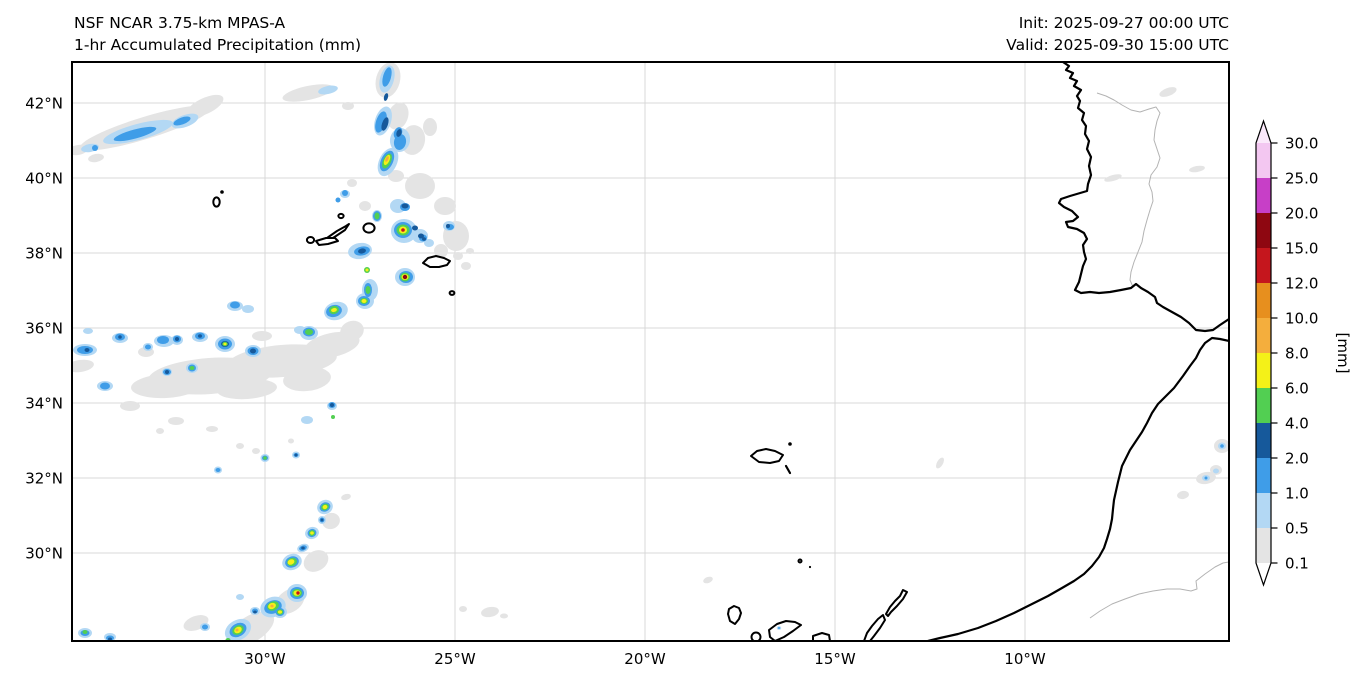  Describe the element at coordinates (1297, 493) in the screenshot. I see `colorbar-tick-label: 1.0` at that location.